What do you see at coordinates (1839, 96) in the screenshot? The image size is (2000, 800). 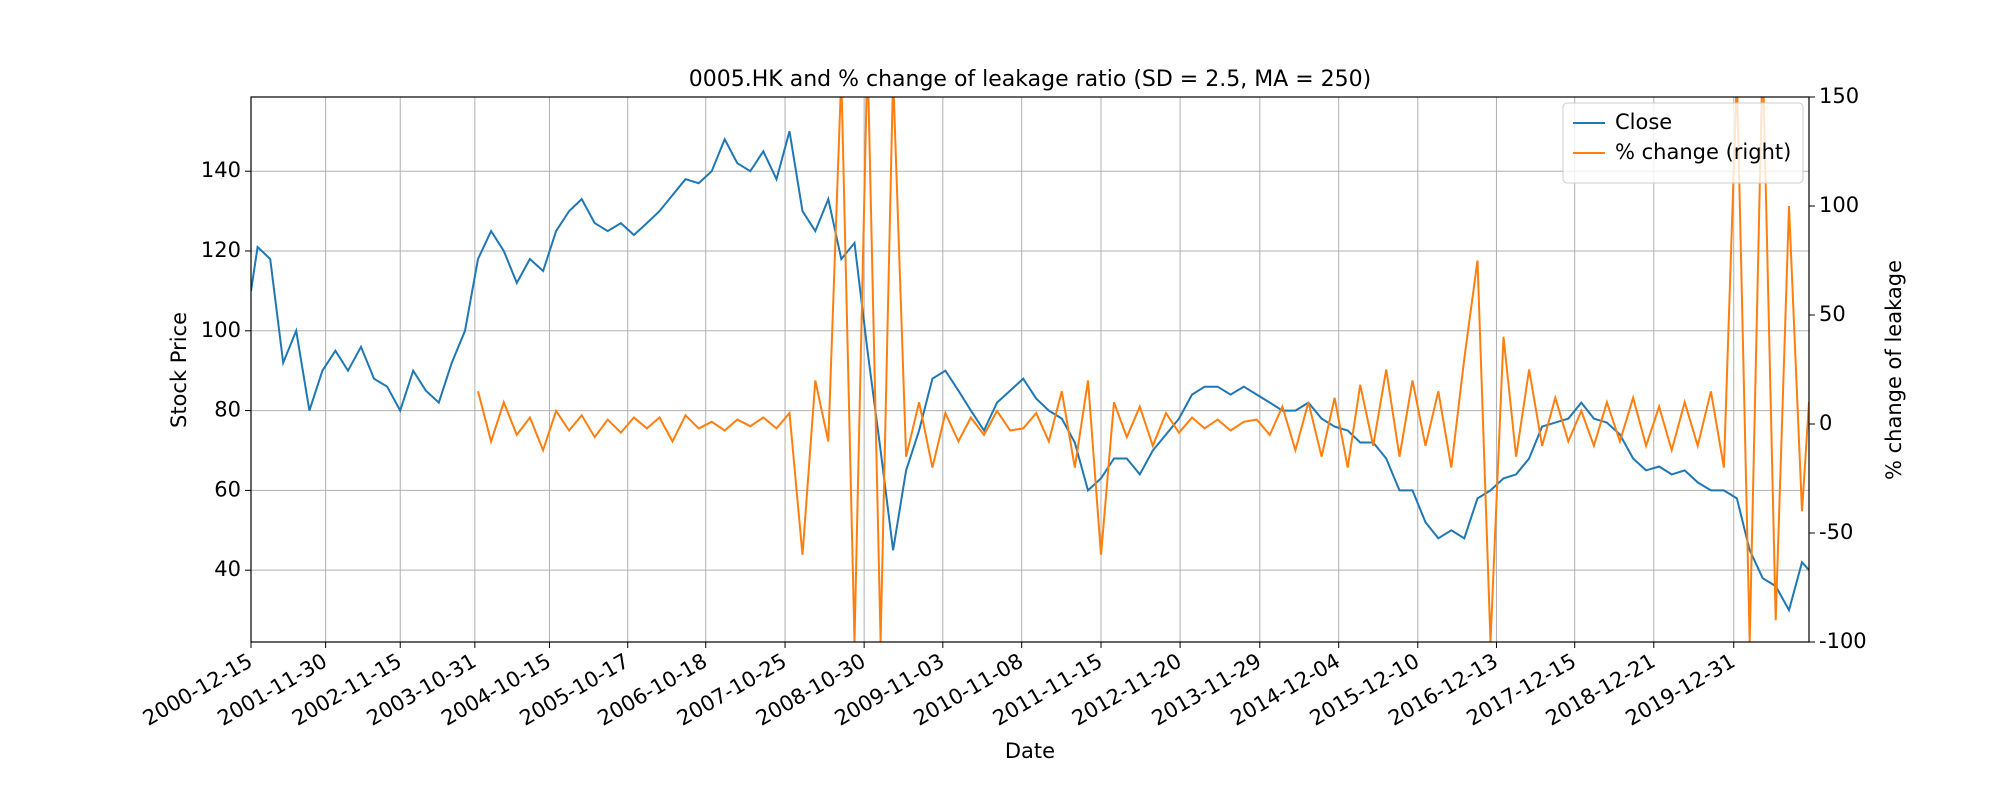 I see `y2-tick-label: 150` at bounding box center [1839, 96].